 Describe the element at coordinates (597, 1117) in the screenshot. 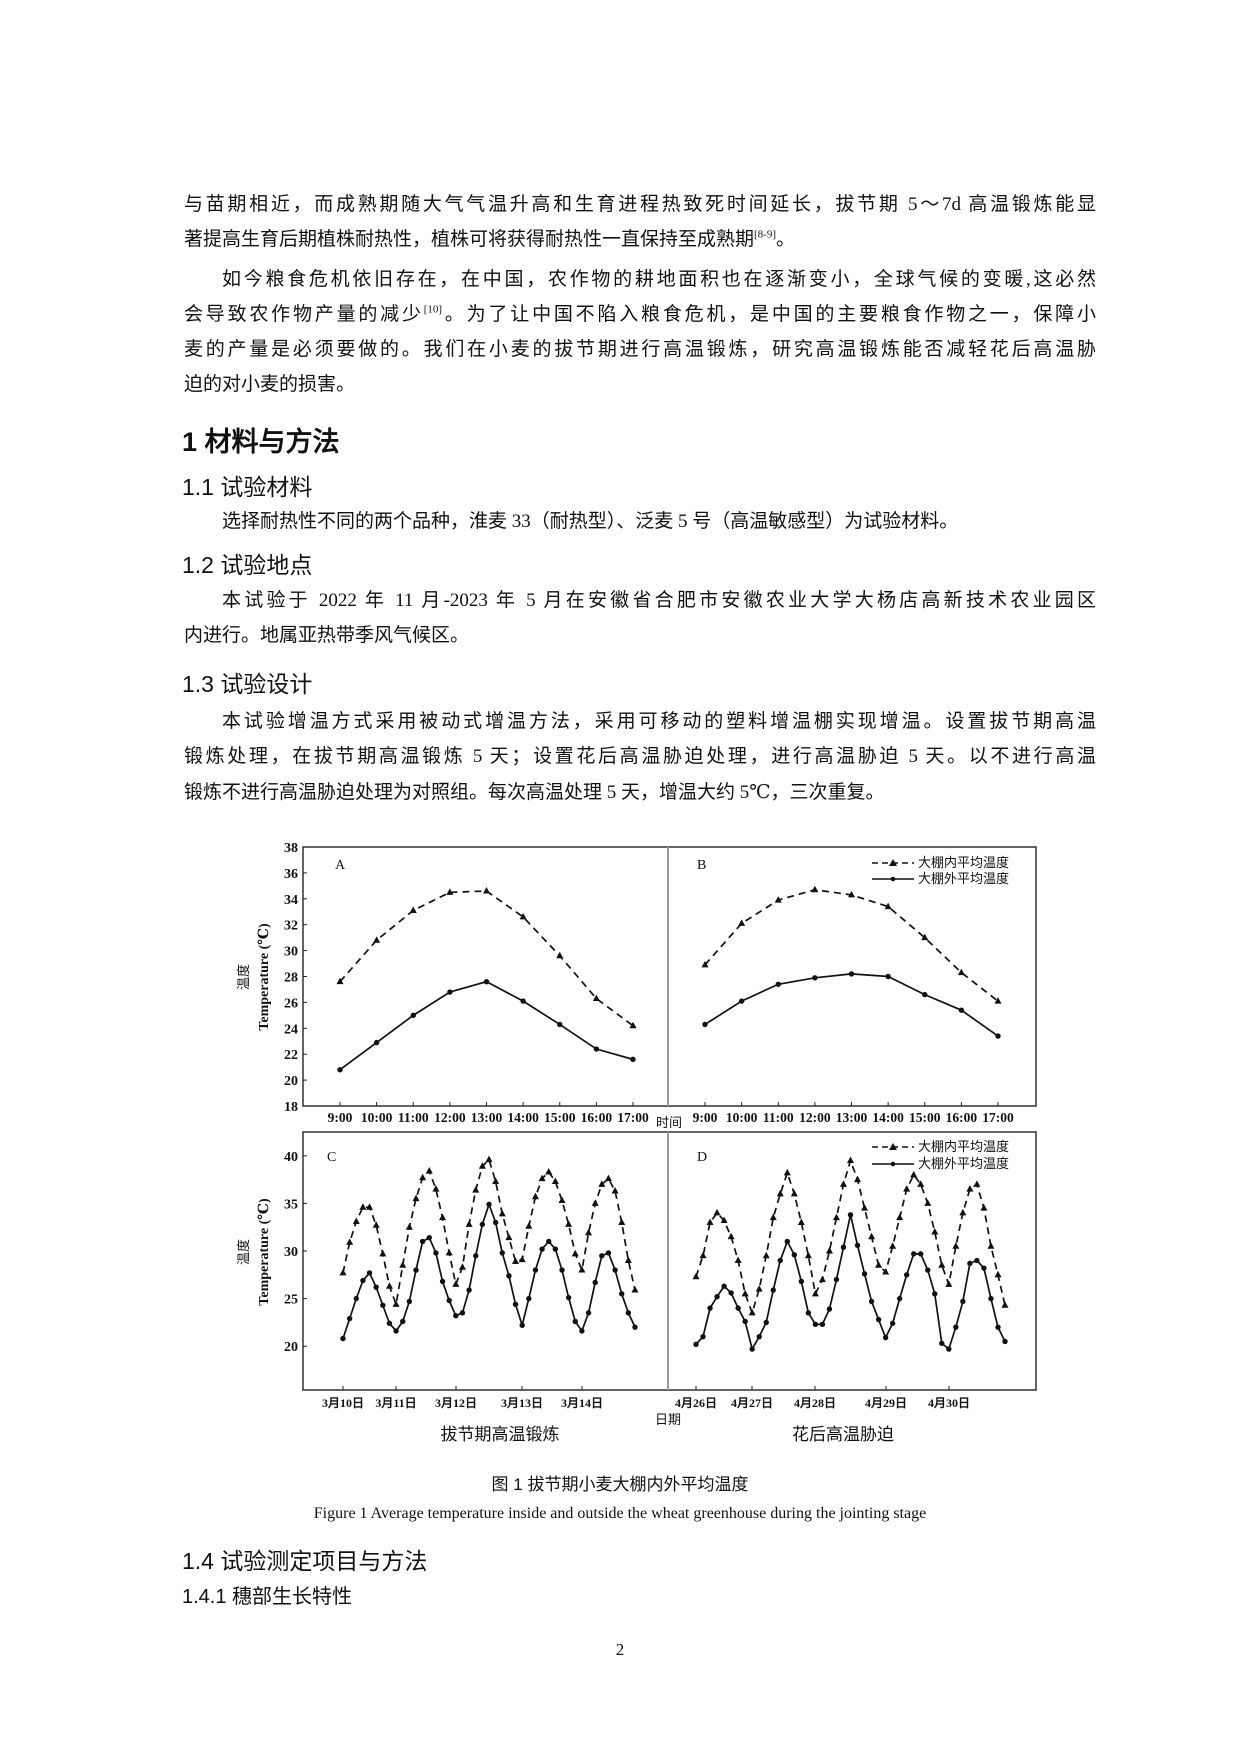

I see `x-tick-label: 16:00` at that location.